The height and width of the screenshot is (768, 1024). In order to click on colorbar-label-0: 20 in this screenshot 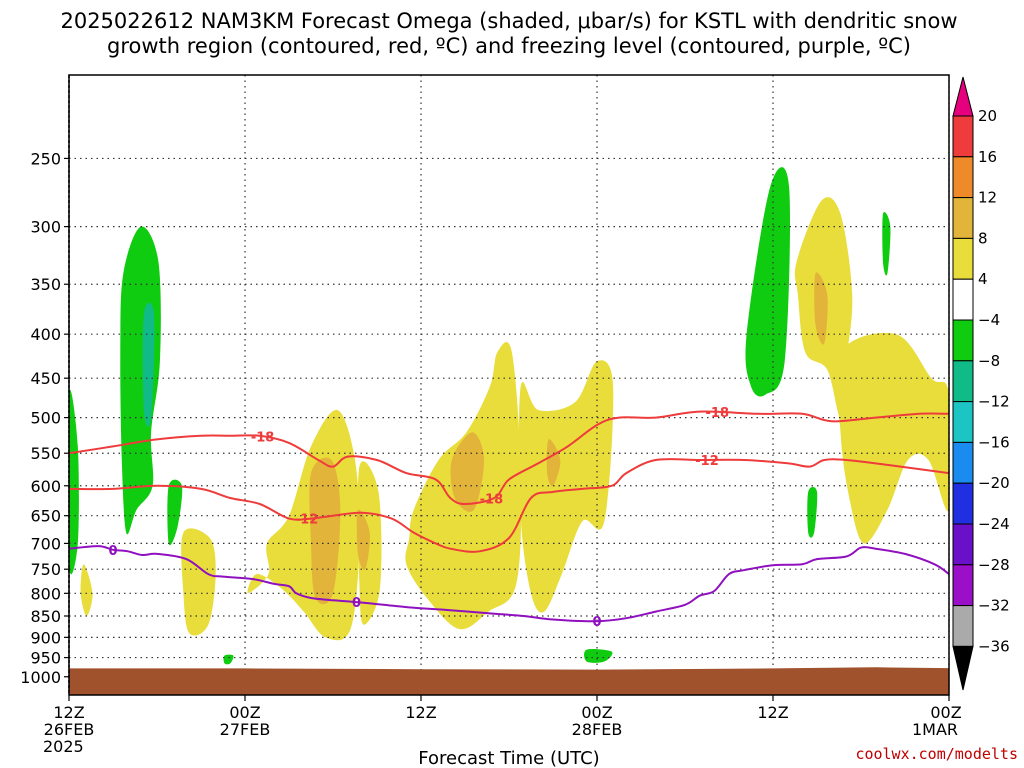, I will do `click(987, 116)`.